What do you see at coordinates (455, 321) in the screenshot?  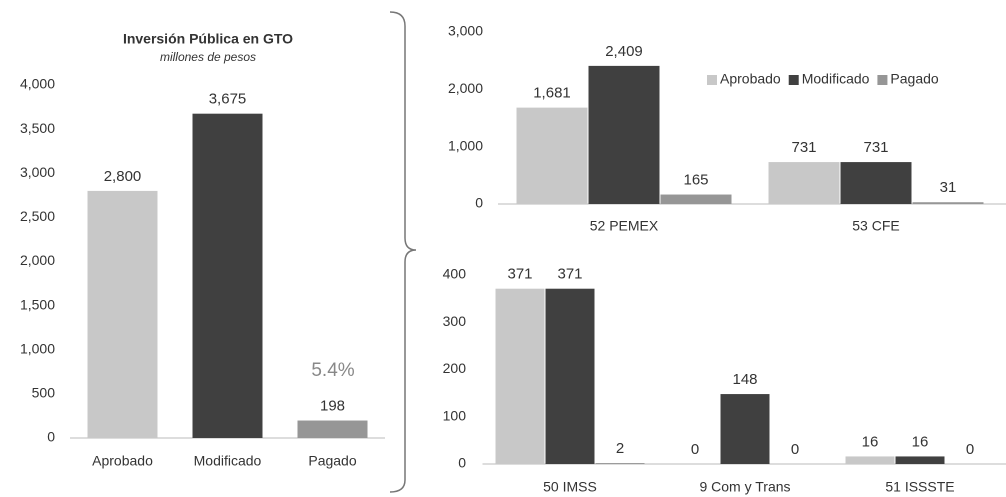 I see `y-tick-label: 300` at bounding box center [455, 321].